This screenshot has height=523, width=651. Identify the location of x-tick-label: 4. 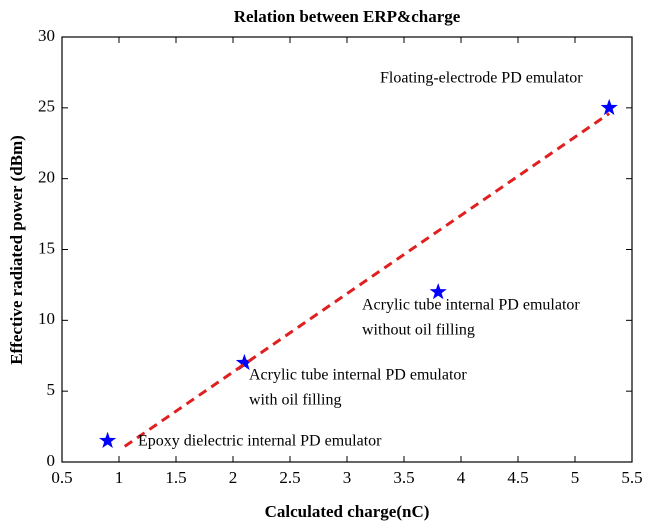
(461, 477).